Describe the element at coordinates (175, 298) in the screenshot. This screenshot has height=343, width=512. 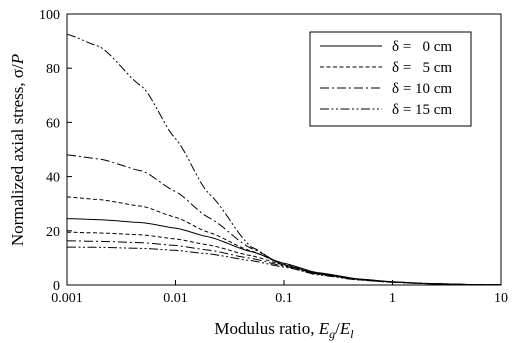
I see `x-tick-label: 0.01` at that location.